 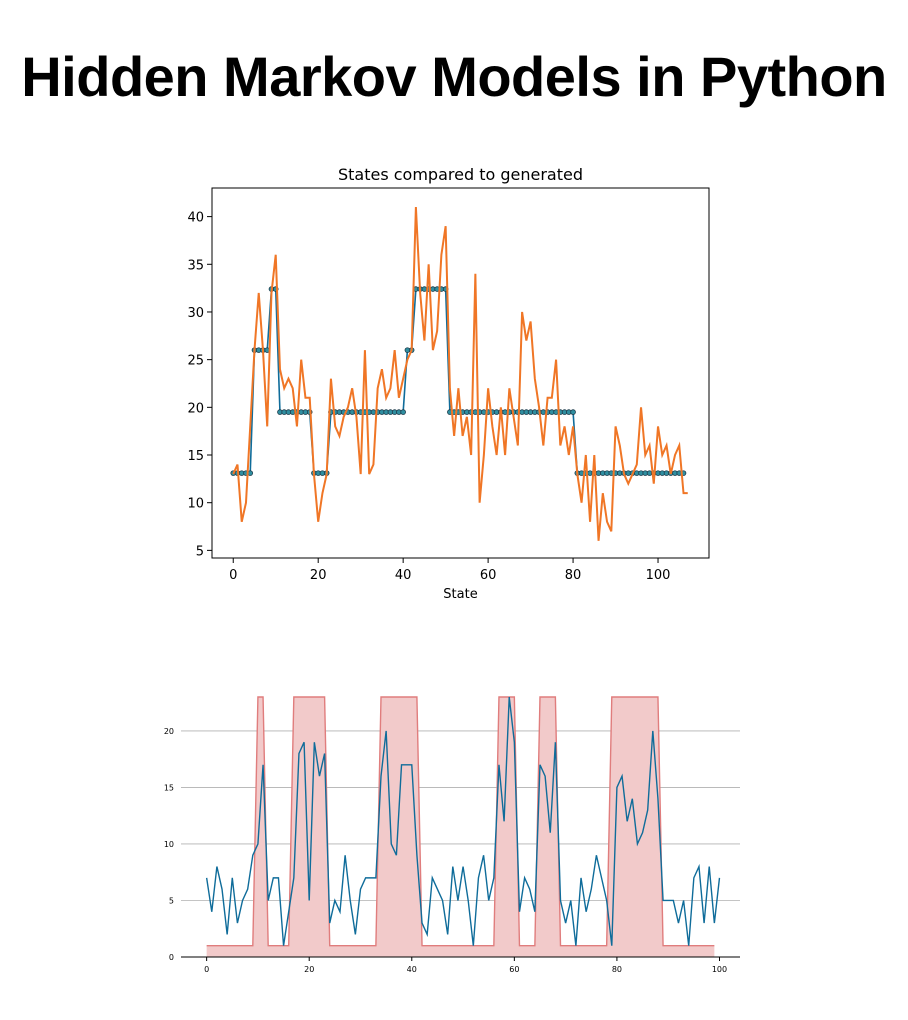 What do you see at coordinates (460, 594) in the screenshot?
I see `x-axis-label: State` at bounding box center [460, 594].